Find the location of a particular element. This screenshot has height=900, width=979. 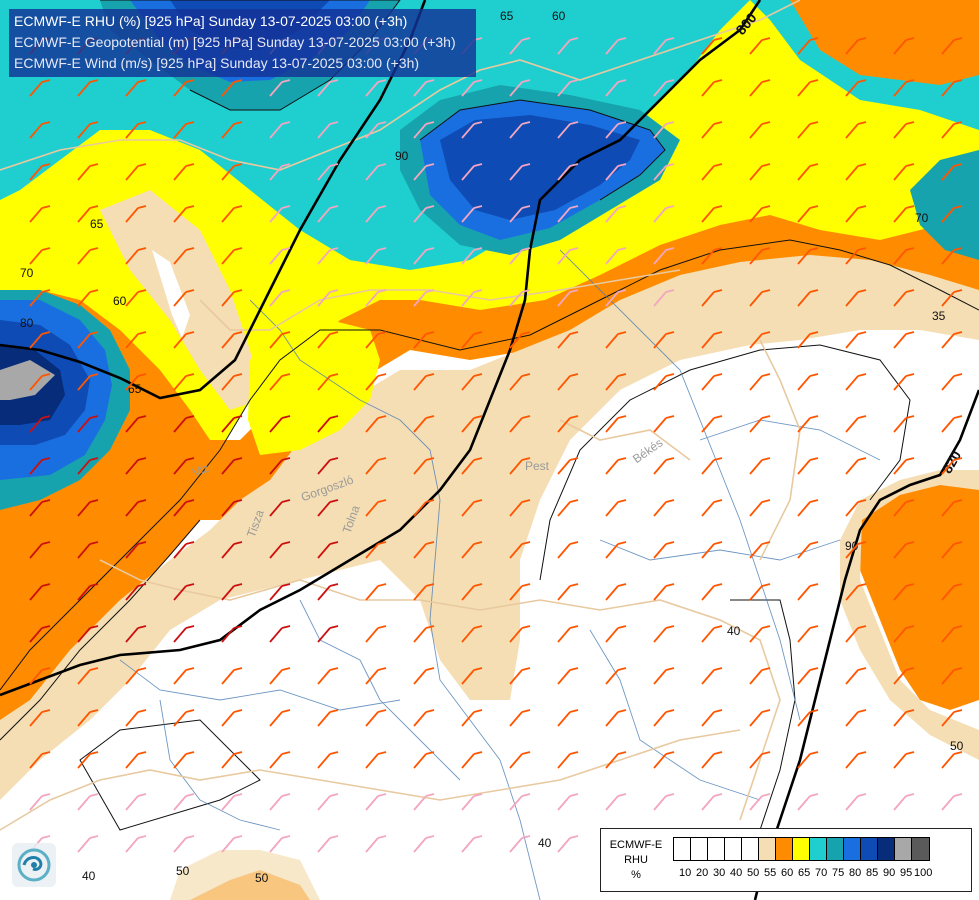

legend-tick-label: 60 is located at coordinates (787, 873).